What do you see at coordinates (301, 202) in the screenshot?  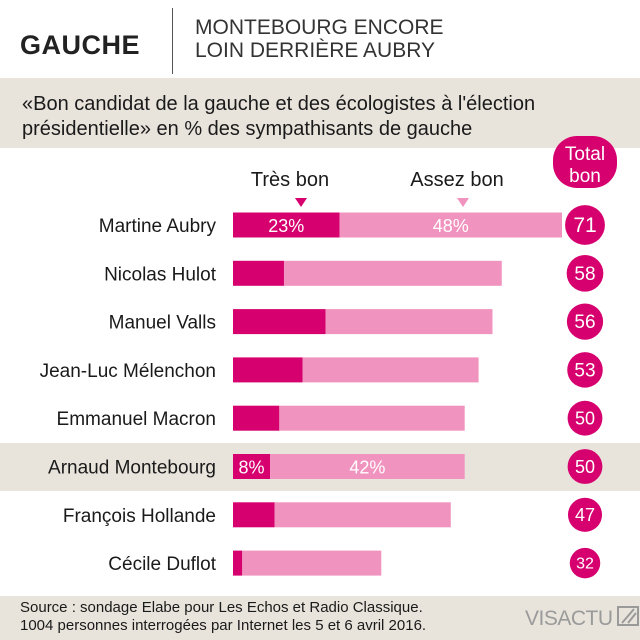 I see `legend-marker-tres-bon` at bounding box center [301, 202].